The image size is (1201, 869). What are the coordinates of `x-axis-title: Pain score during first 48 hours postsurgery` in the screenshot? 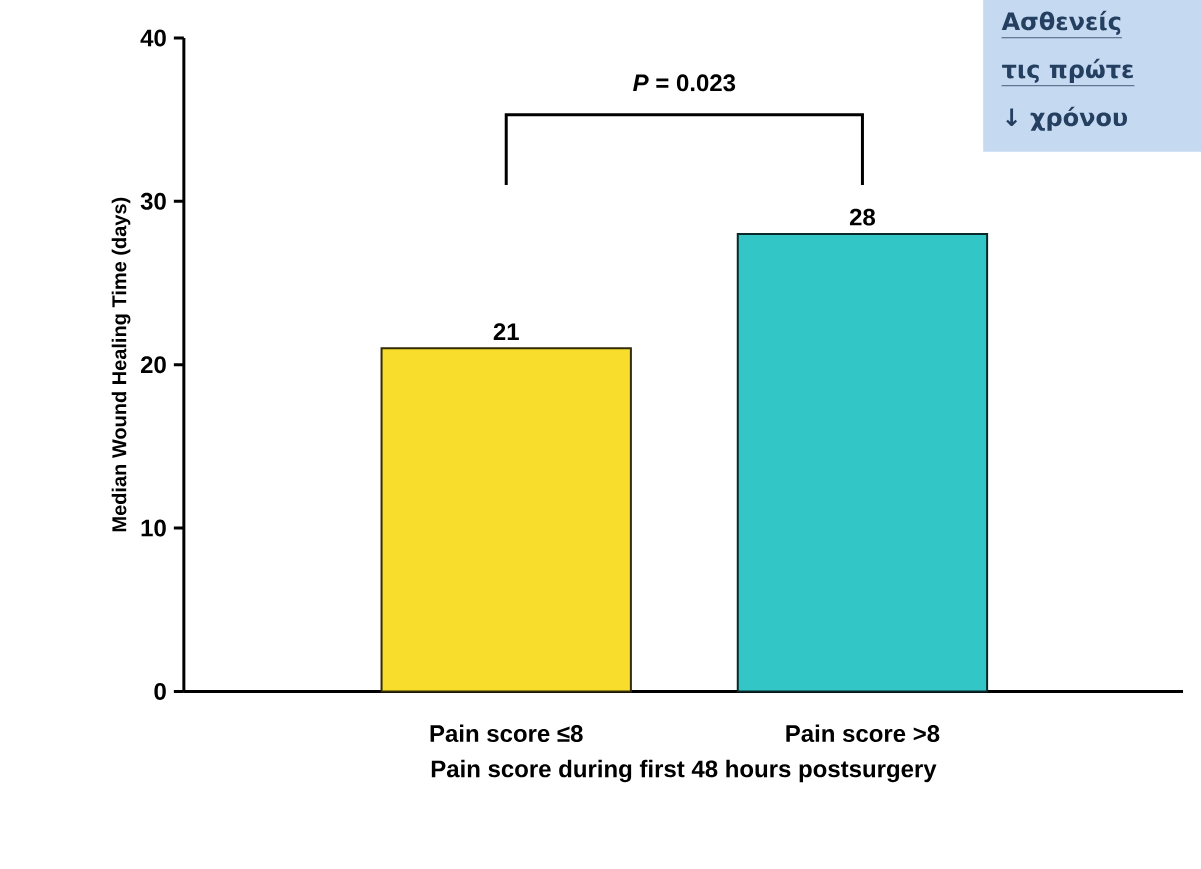 It's located at (684, 771).